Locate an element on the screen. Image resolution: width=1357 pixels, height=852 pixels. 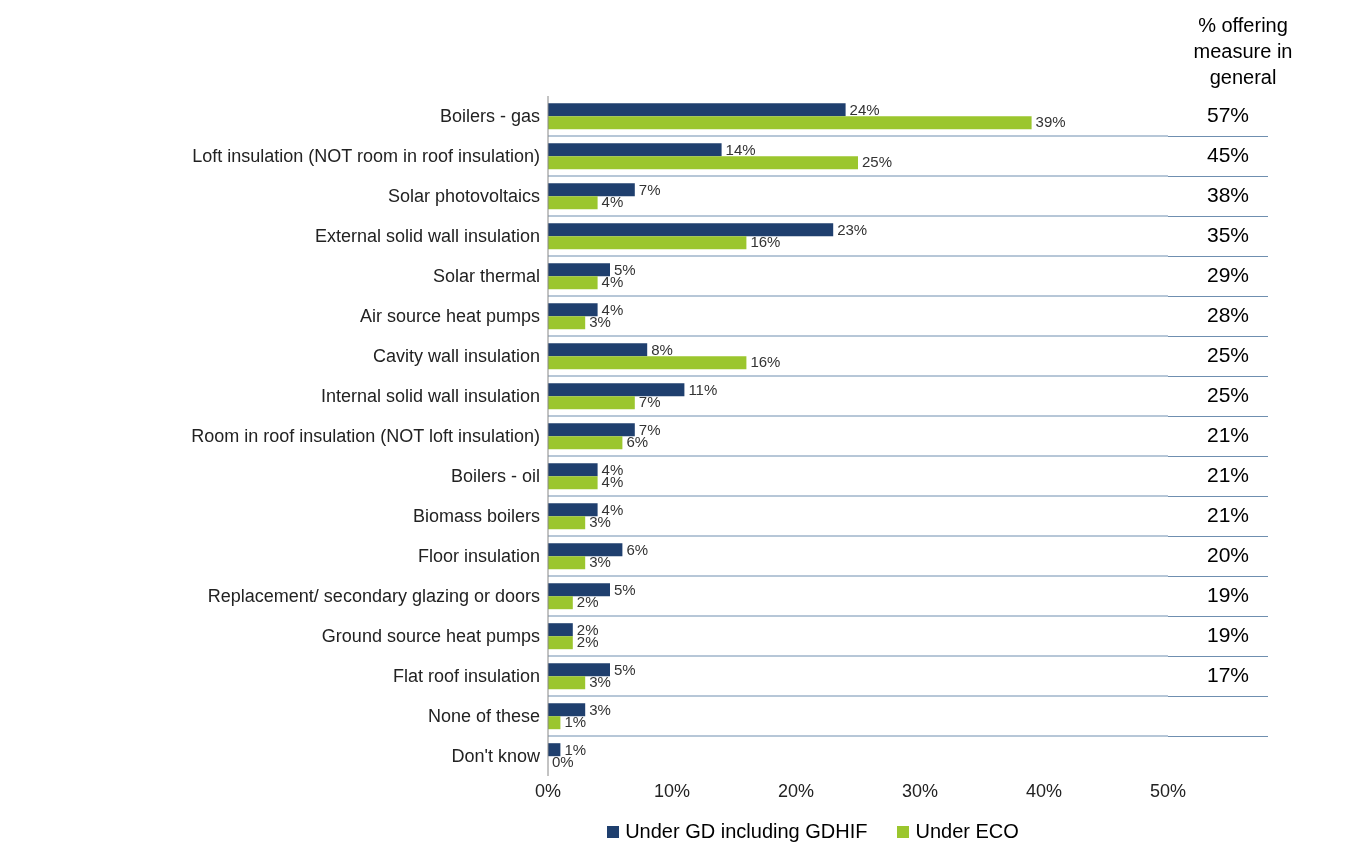
y-tick-label: Solar thermal is located at coordinates (486, 276).